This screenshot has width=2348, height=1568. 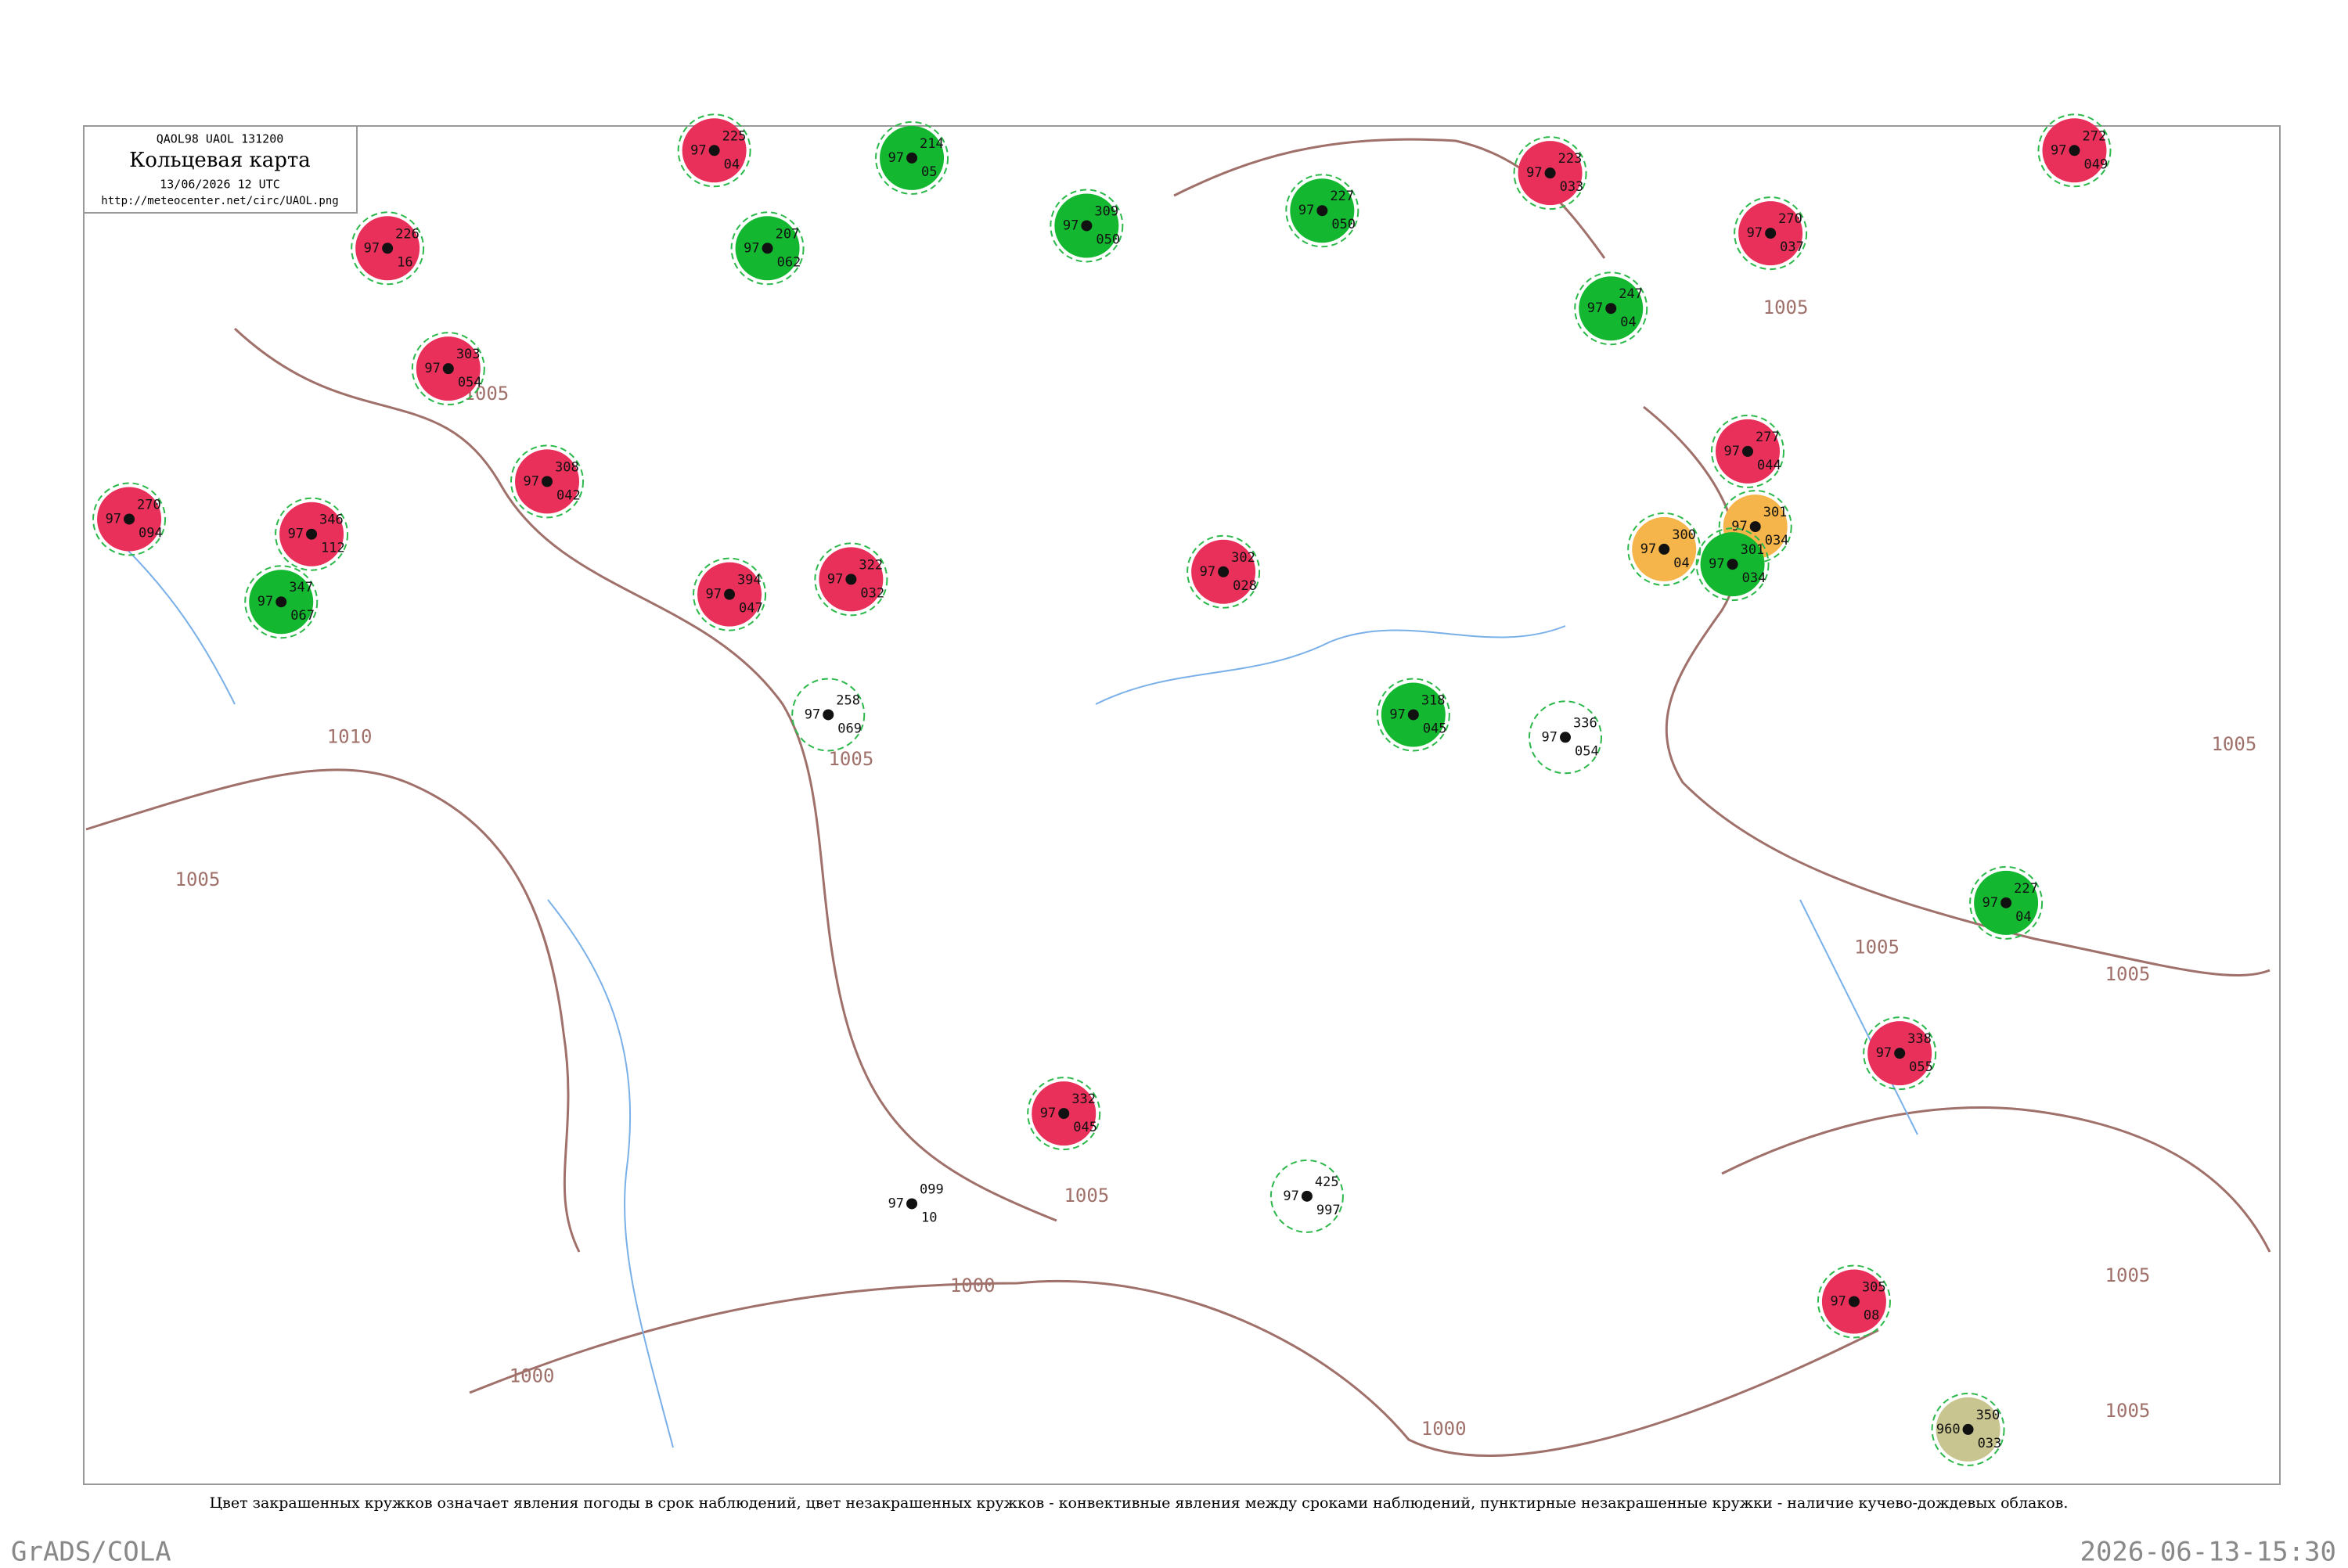 I want to click on header-code: QAOL98 UAOL 131200, so click(x=221, y=139).